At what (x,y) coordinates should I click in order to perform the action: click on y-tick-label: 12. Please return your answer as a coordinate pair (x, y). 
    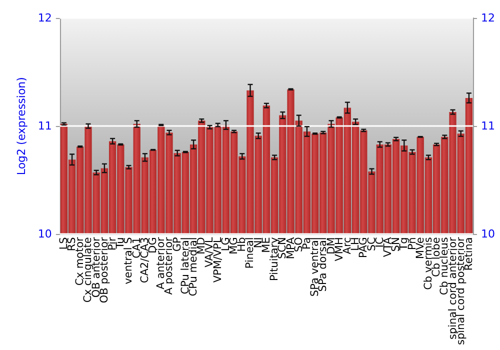
    Looking at the image, I should click on (45, 18).